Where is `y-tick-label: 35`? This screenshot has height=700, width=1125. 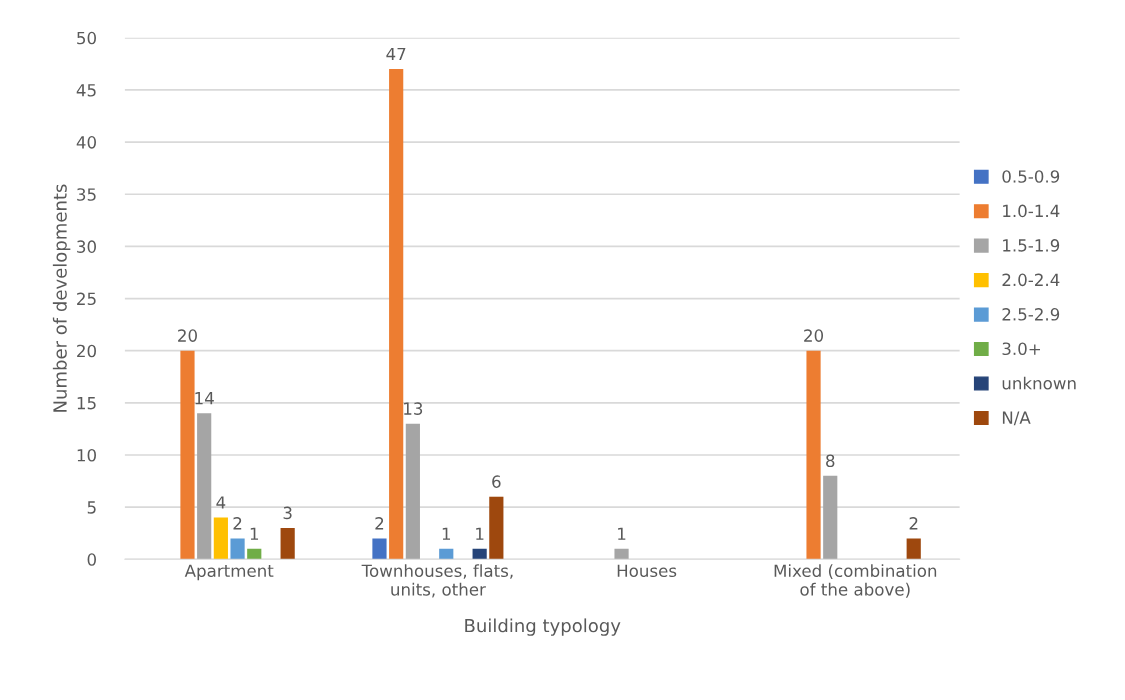
y-tick-label: 35 is located at coordinates (86, 194).